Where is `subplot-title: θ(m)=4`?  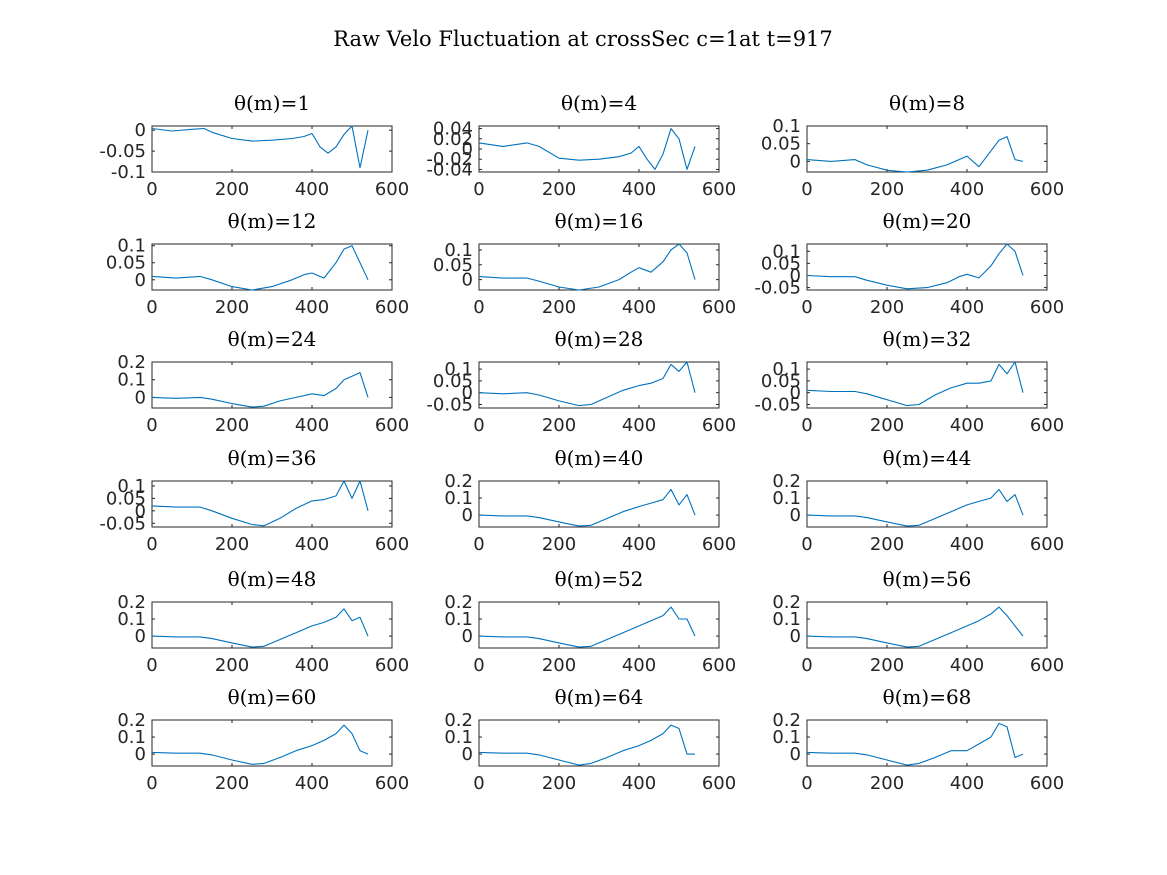
subplot-title: θ(m)=4 is located at coordinates (599, 103).